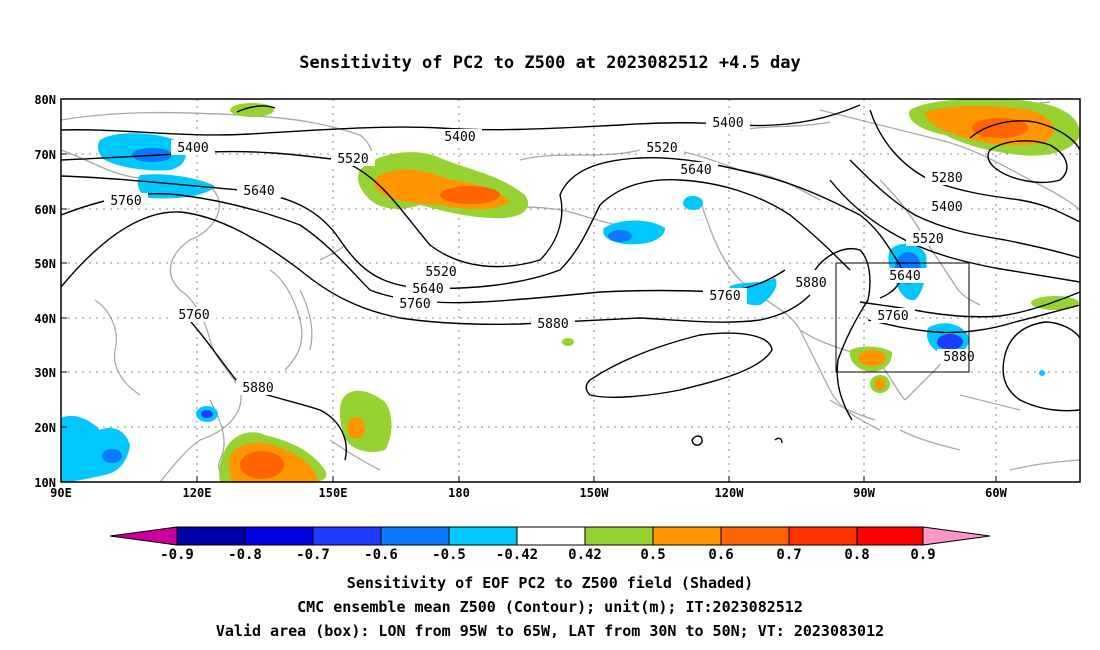  I want to click on colorbar, so click(550, 536).